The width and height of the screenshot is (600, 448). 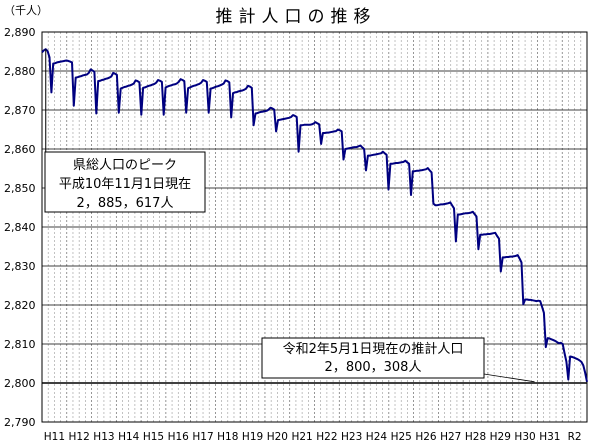 I want to click on x-tick-label: H15, so click(x=153, y=437).